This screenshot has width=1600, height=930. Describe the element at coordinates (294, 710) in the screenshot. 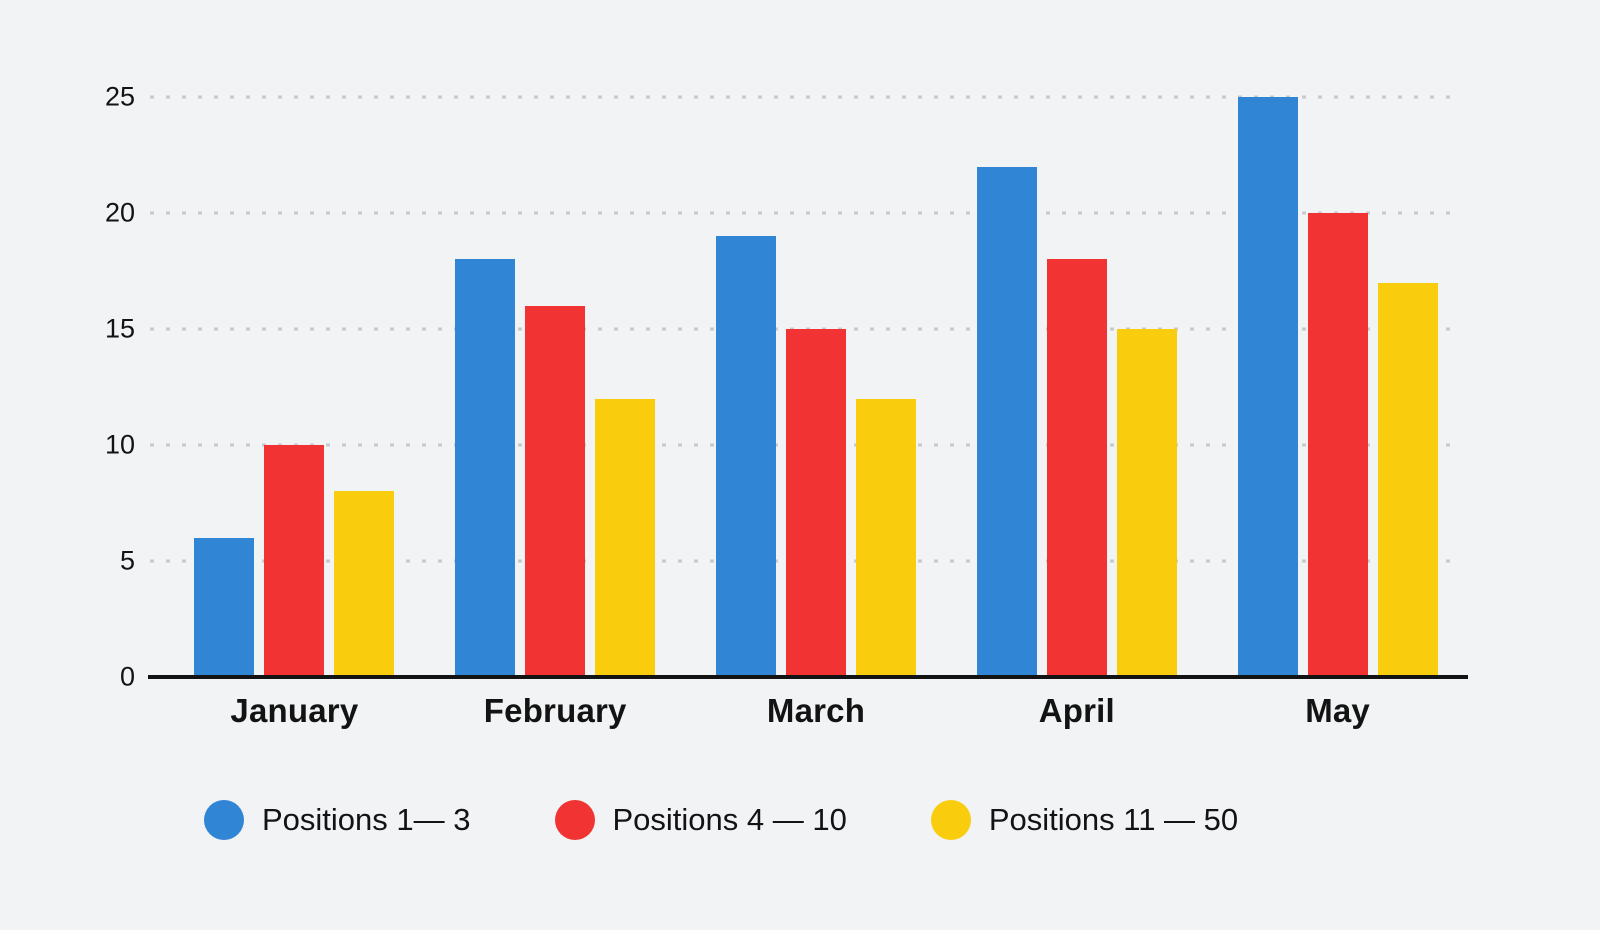

I see `x-axis-label-january: January` at that location.